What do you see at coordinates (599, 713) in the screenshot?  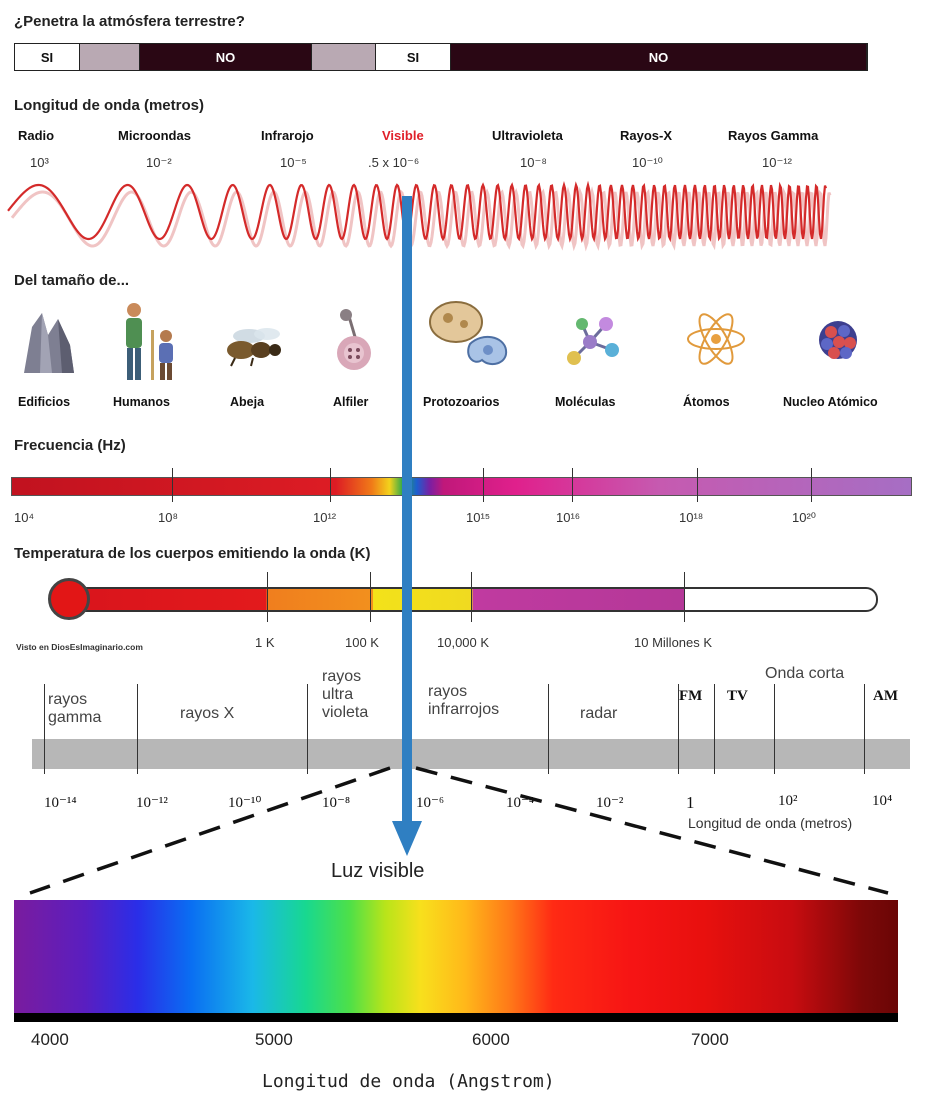 I see `region-radar: radar` at bounding box center [599, 713].